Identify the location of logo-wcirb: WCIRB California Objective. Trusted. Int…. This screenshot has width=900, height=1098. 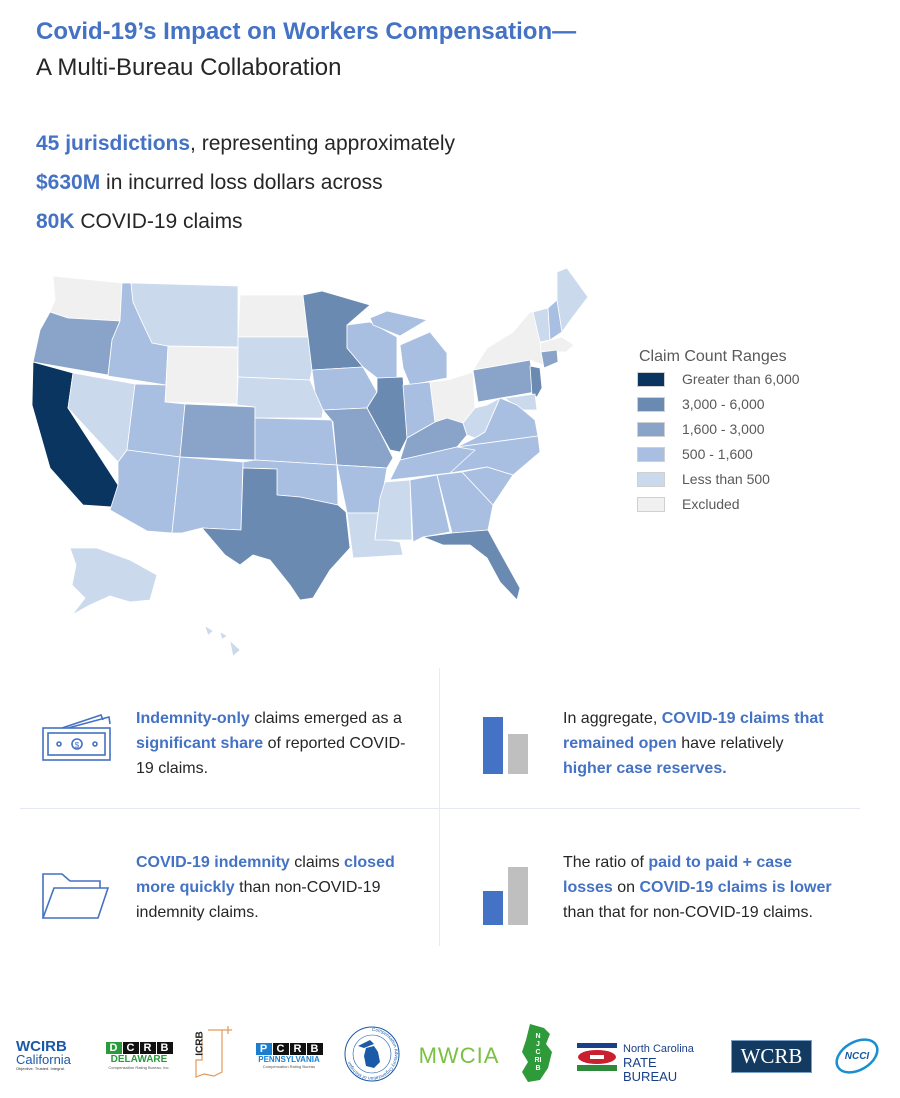
(43, 1054).